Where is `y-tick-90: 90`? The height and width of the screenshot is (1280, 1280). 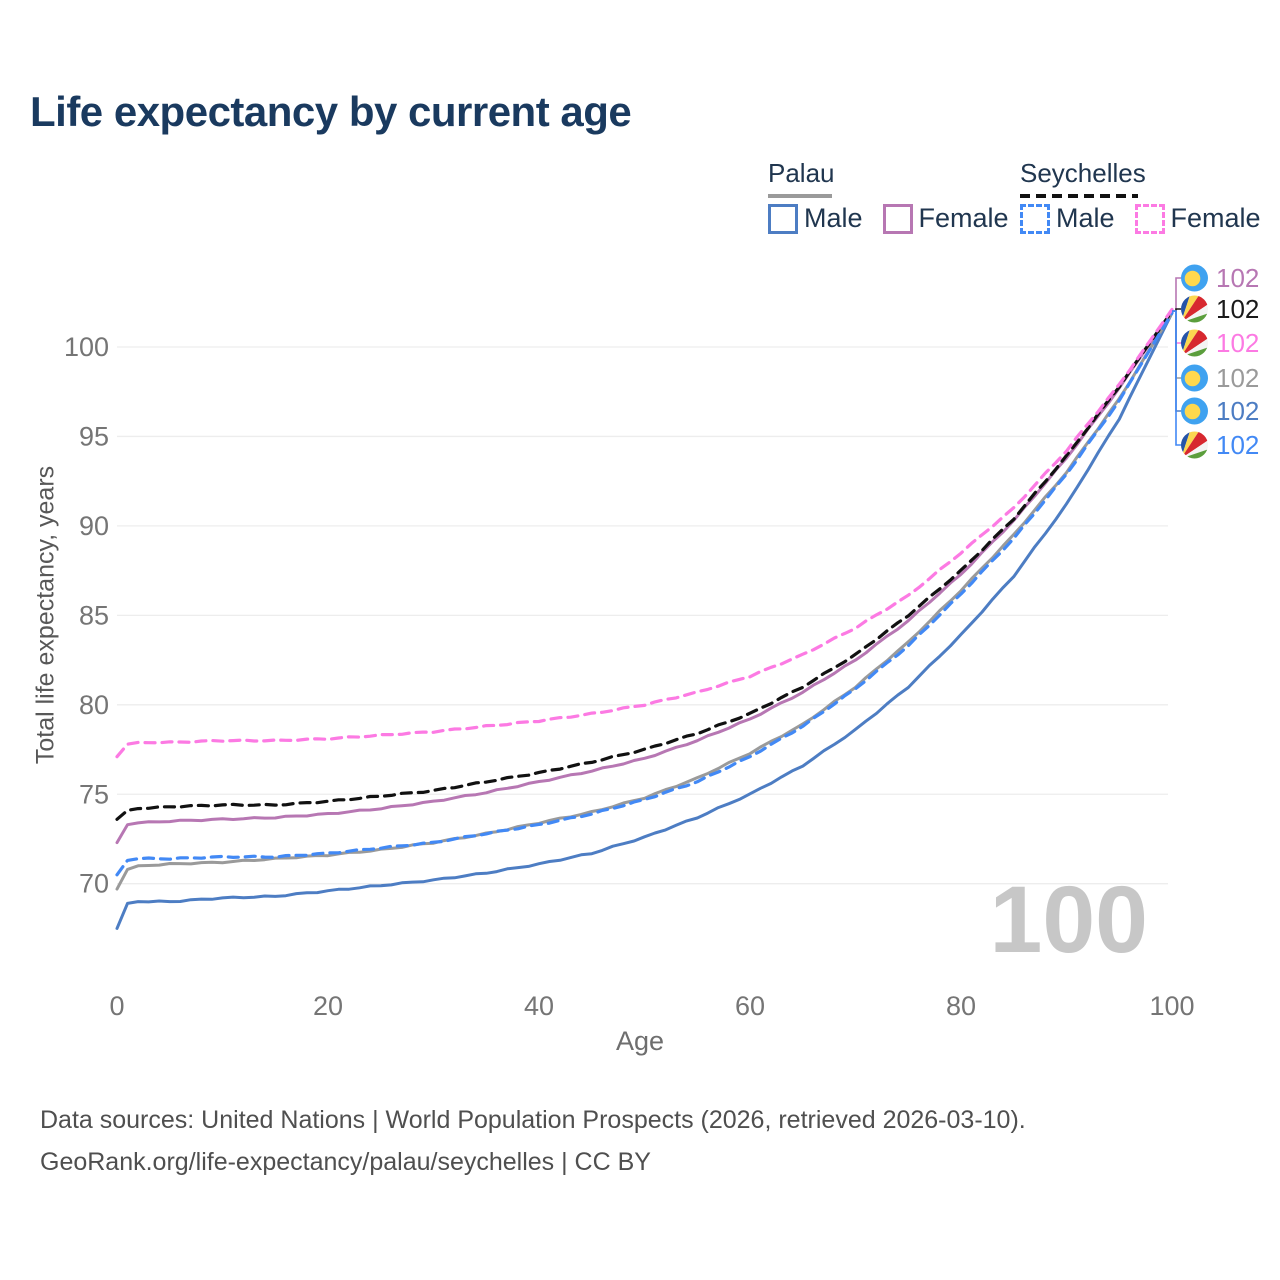 y-tick-90: 90 is located at coordinates (94, 526).